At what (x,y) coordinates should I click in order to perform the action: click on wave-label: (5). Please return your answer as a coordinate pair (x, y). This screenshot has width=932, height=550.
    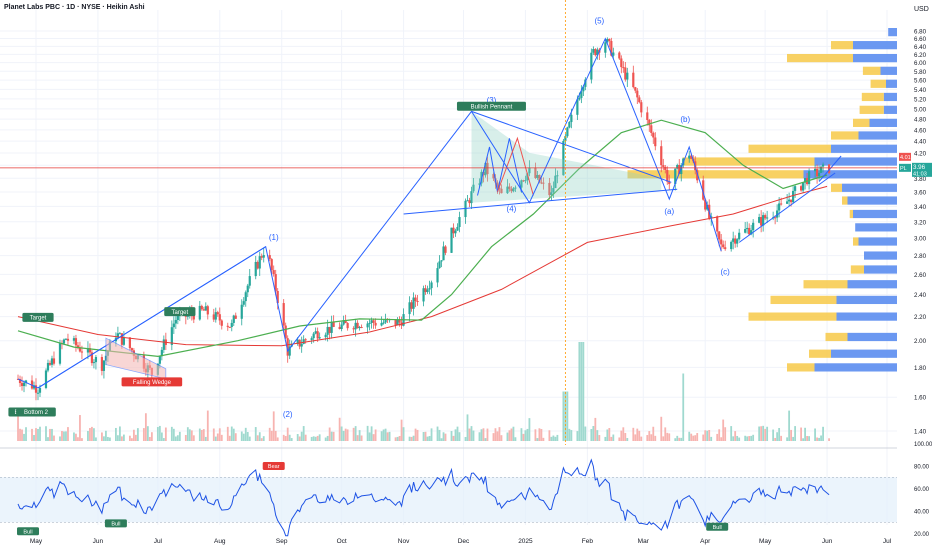
    Looking at the image, I should click on (599, 21).